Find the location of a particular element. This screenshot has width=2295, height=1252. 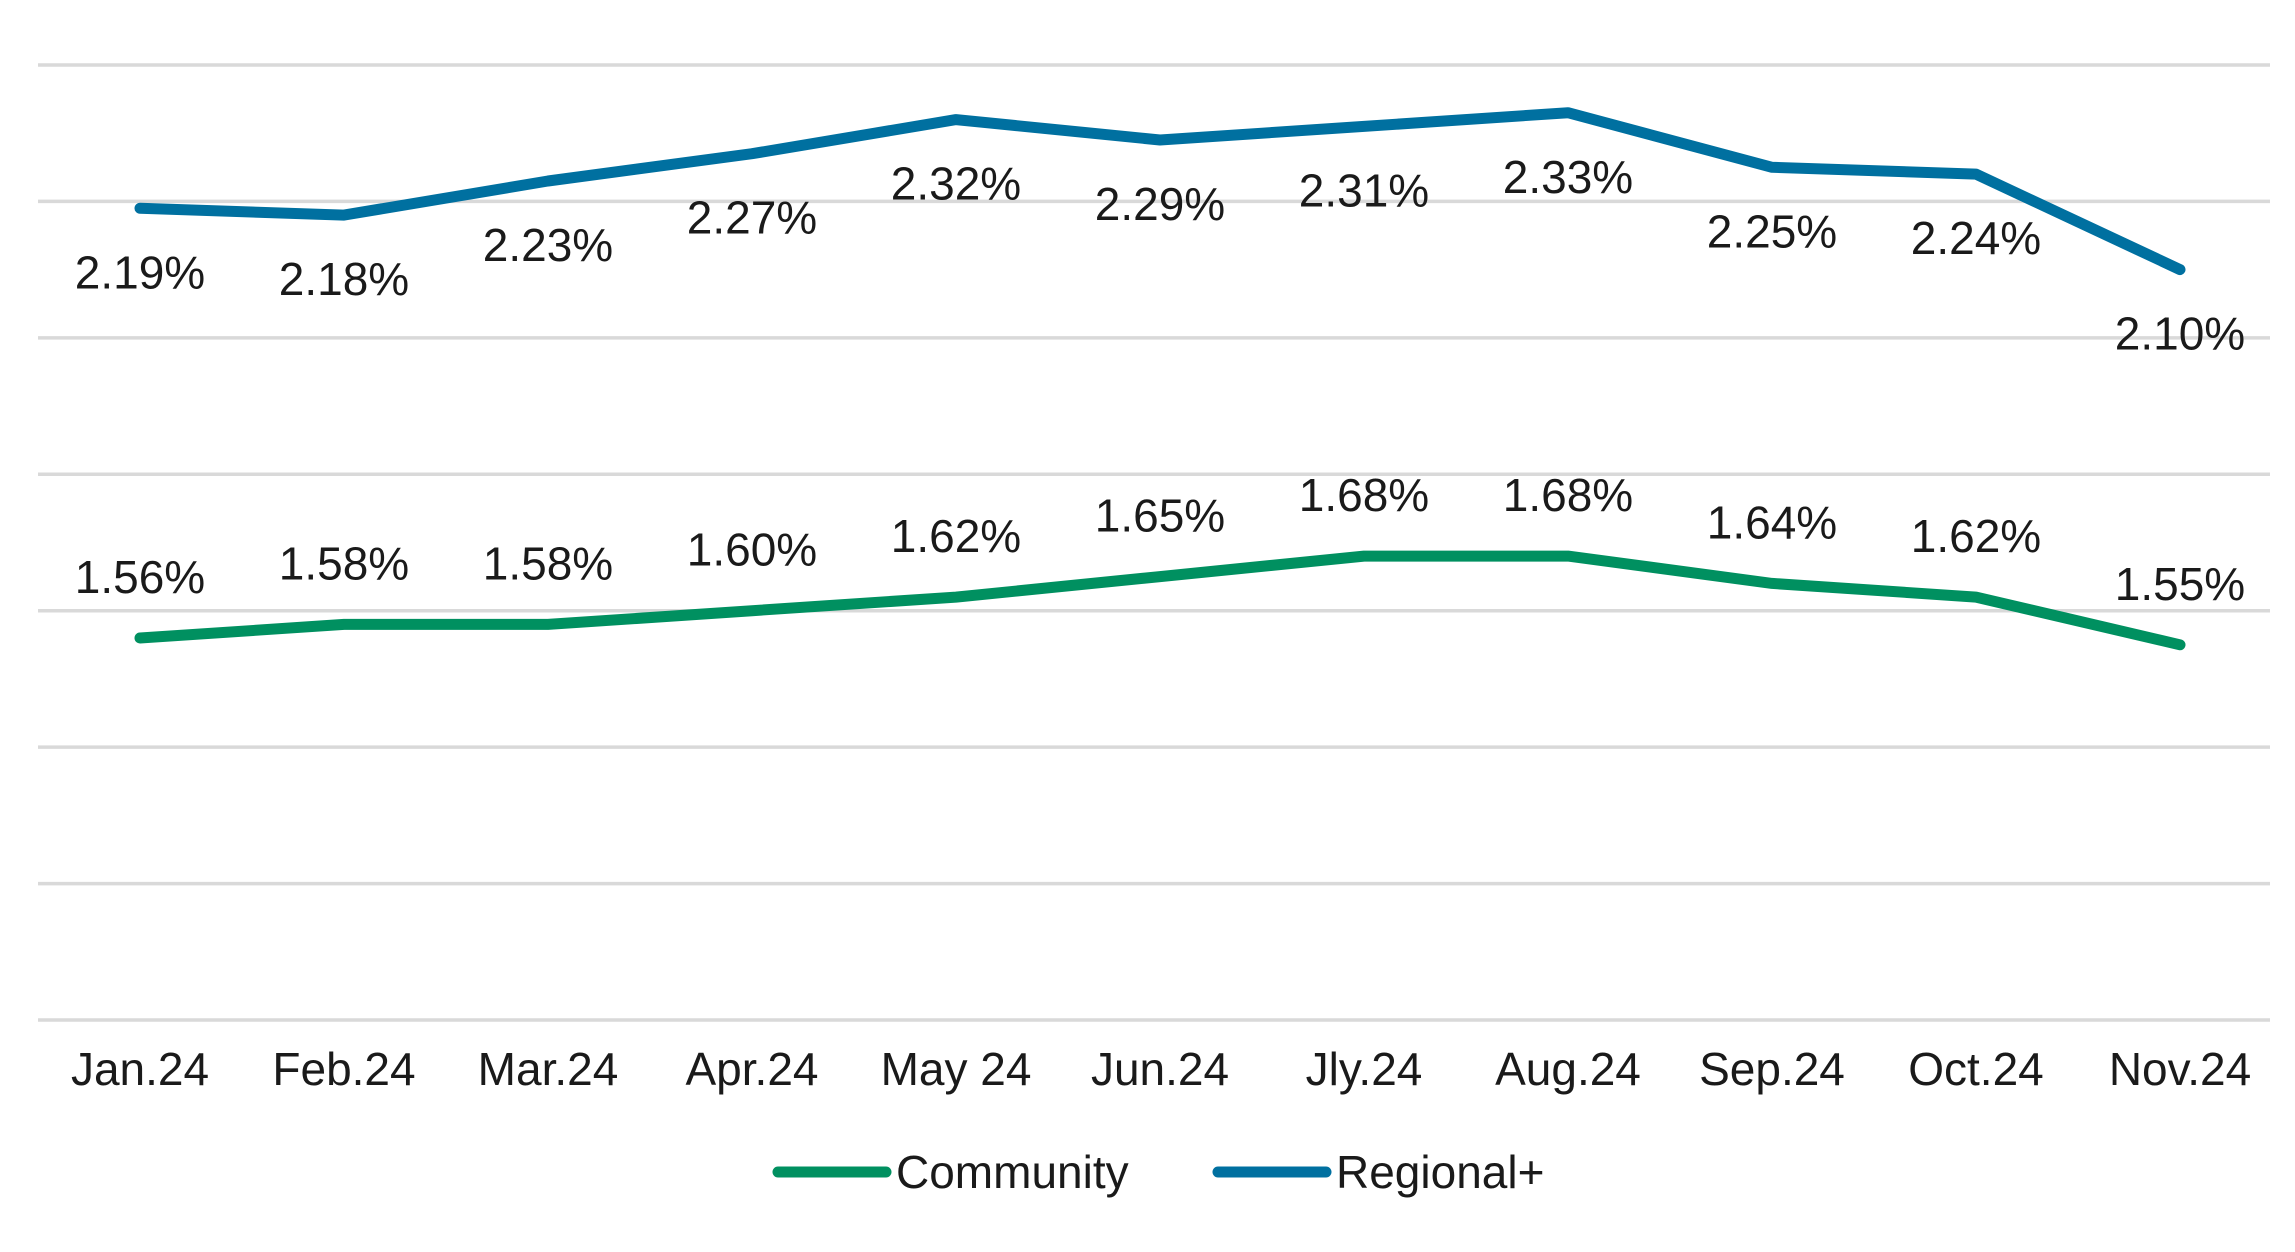

data-label: 2.19% is located at coordinates (140, 272).